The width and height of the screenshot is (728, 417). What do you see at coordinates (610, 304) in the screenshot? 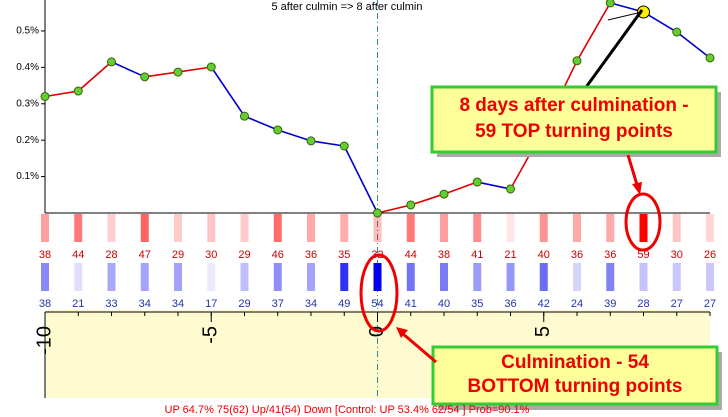
I see `count-label: 39` at bounding box center [610, 304].